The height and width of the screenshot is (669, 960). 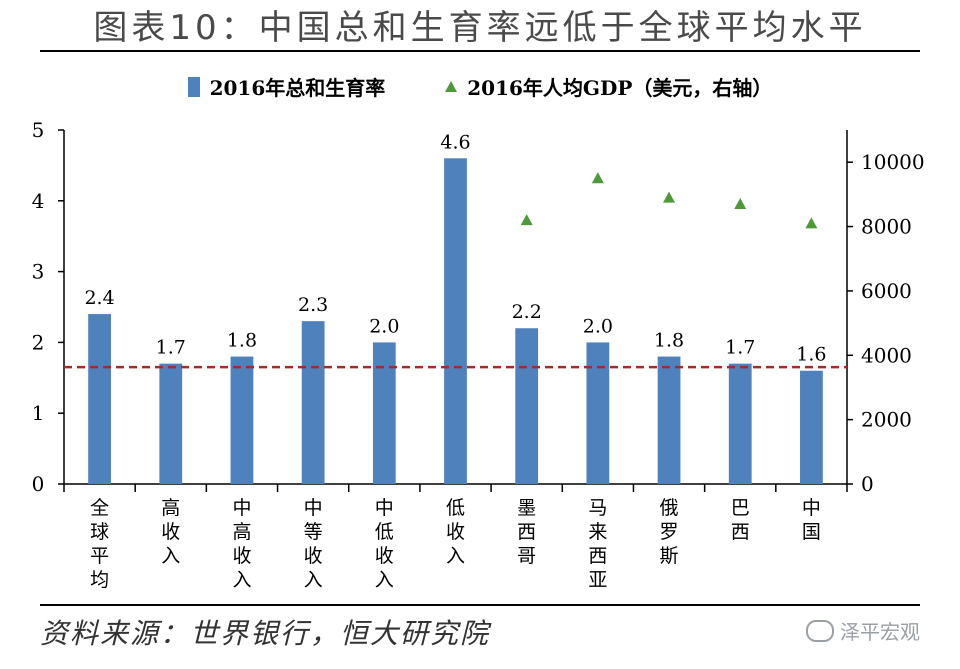 What do you see at coordinates (99, 544) in the screenshot?
I see `category-label: 全球平均` at bounding box center [99, 544].